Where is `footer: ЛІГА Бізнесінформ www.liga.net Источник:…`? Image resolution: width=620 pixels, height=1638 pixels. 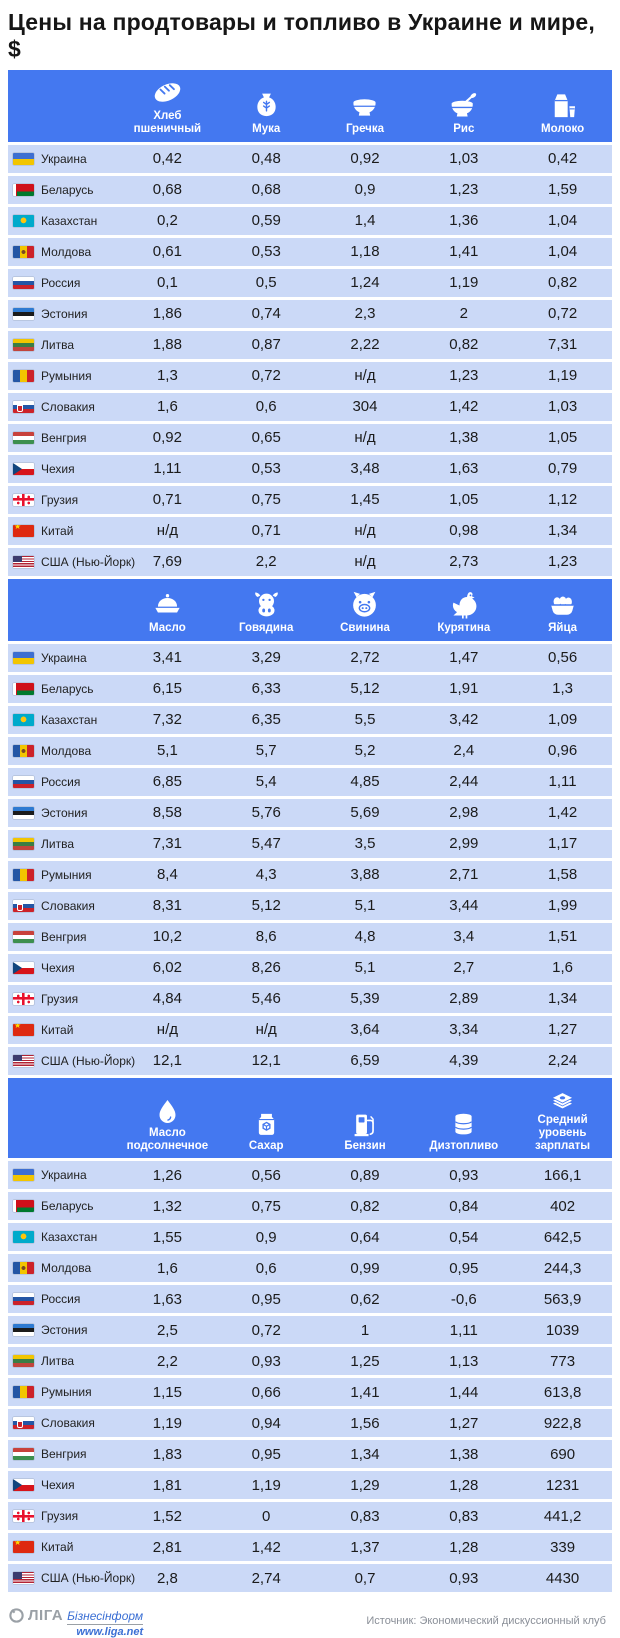 footer: ЛІГА Бізнесінформ www.liga.net Источник:… is located at coordinates (310, 1616).